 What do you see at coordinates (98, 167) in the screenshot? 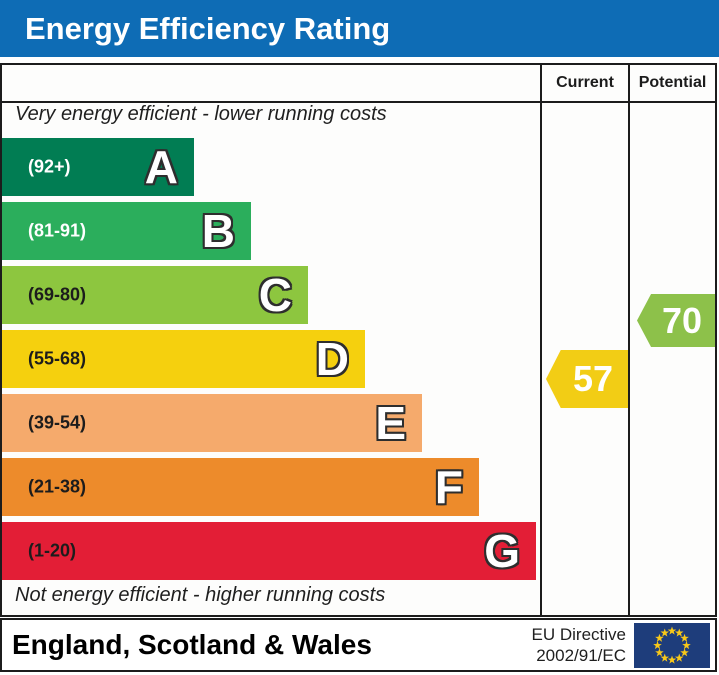
I see `band-a: (92+) A` at bounding box center [98, 167].